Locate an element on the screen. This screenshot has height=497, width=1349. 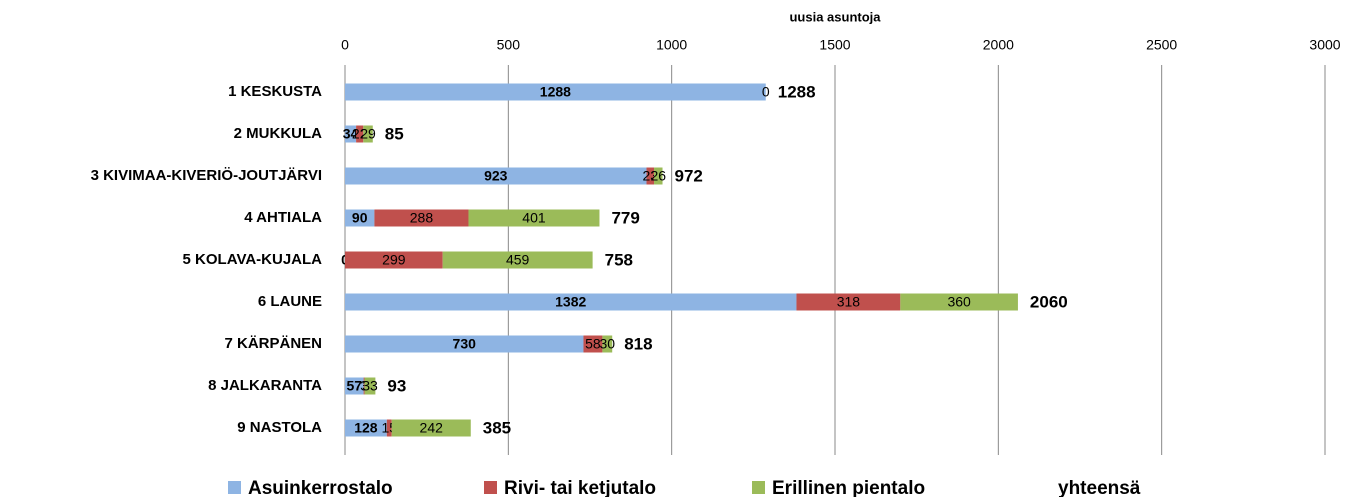
total-label: 93 is located at coordinates (396, 385).